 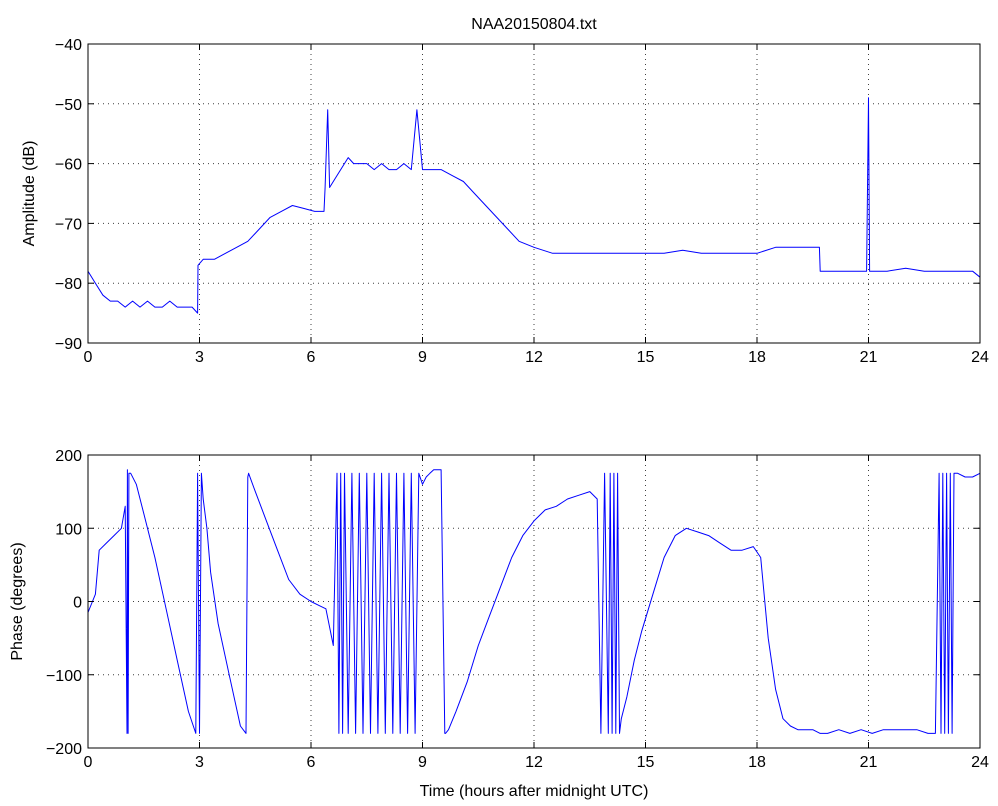 What do you see at coordinates (68, 45) in the screenshot?
I see `amplitude-ytick-label: −40` at bounding box center [68, 45].